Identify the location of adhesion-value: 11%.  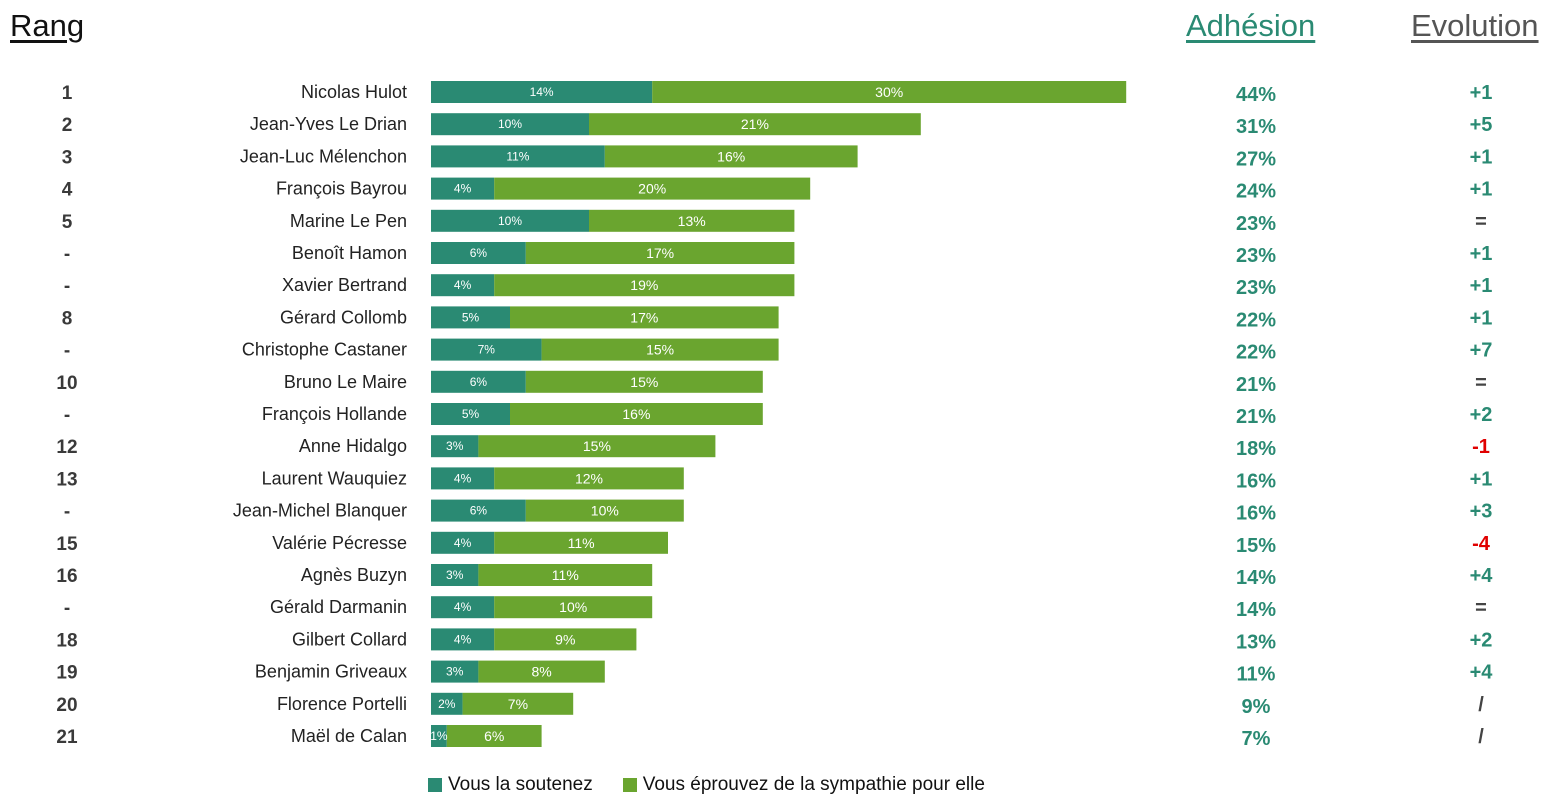
(1256, 675).